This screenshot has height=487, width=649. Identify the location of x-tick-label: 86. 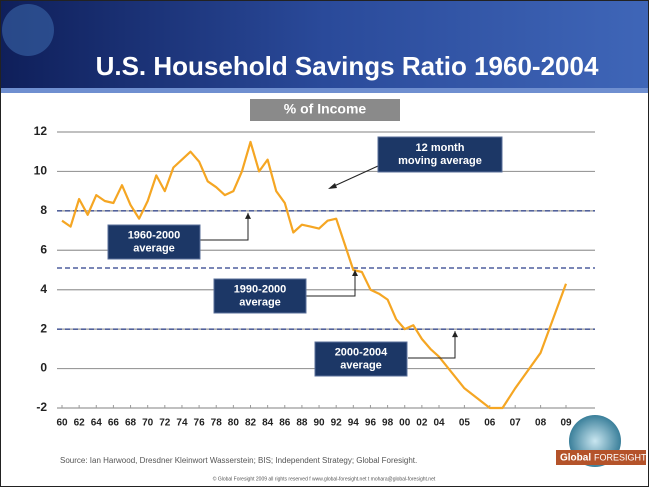
(285, 423).